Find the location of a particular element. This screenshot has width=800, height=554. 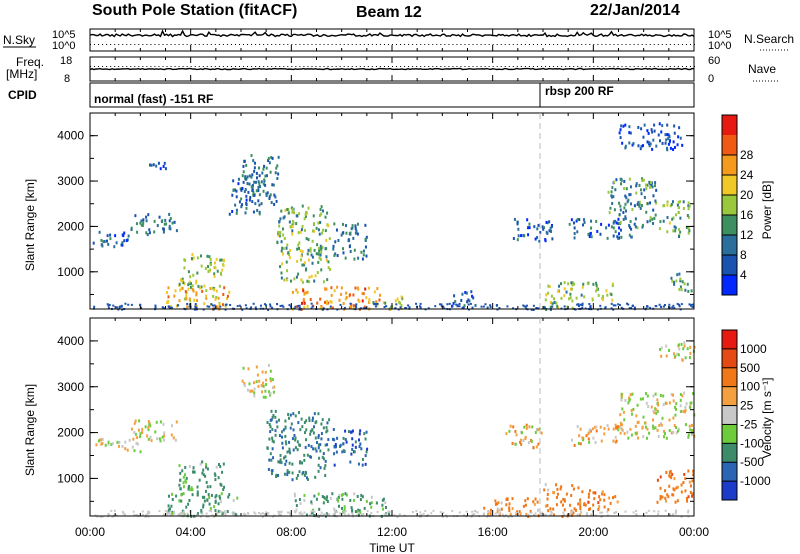

station-title: South Pole Station (fitACF) is located at coordinates (194, 10).